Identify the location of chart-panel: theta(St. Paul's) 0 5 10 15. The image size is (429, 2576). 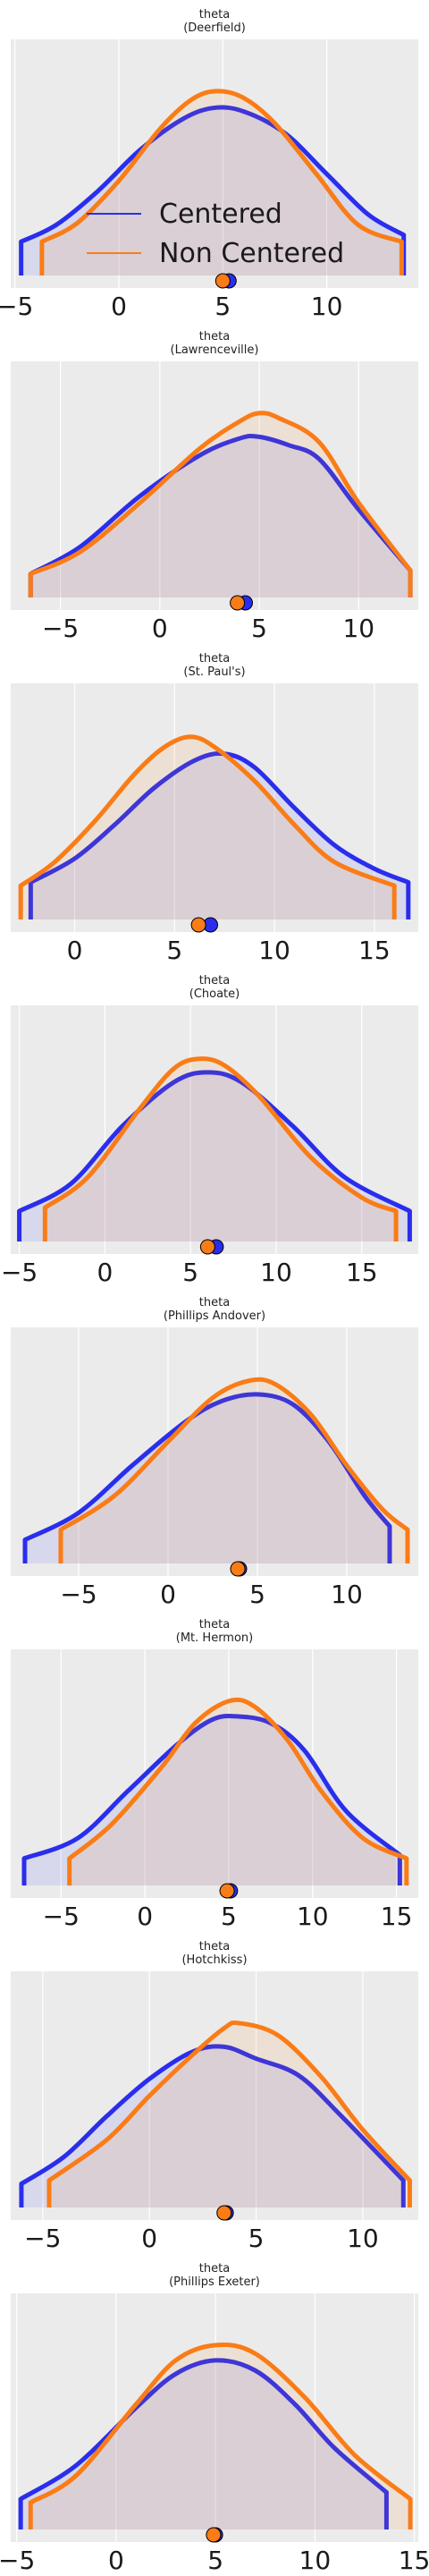
(215, 808).